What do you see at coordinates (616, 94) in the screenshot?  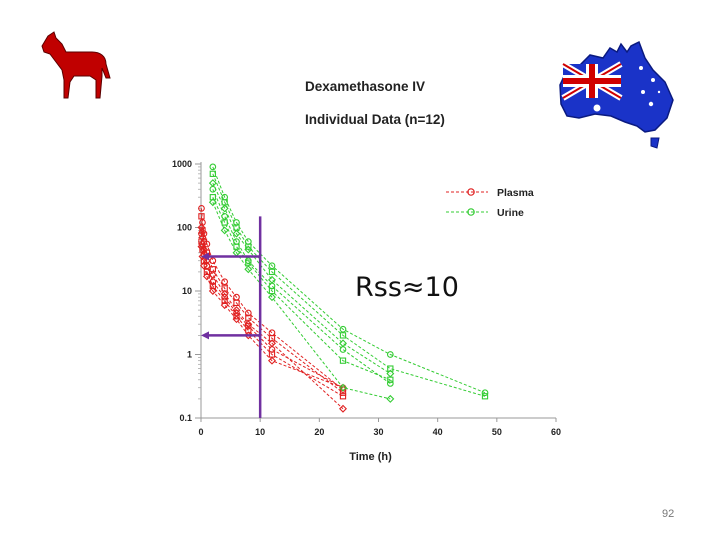 I see `australia-flag-map-icon` at bounding box center [616, 94].